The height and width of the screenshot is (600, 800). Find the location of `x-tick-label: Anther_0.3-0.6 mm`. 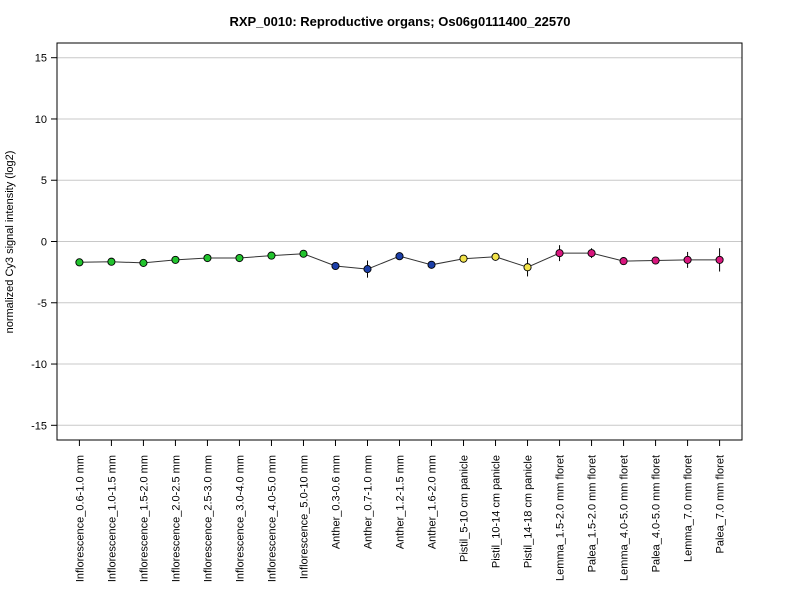

x-tick-label: Anther_0.3-0.6 mm is located at coordinates (336, 502).